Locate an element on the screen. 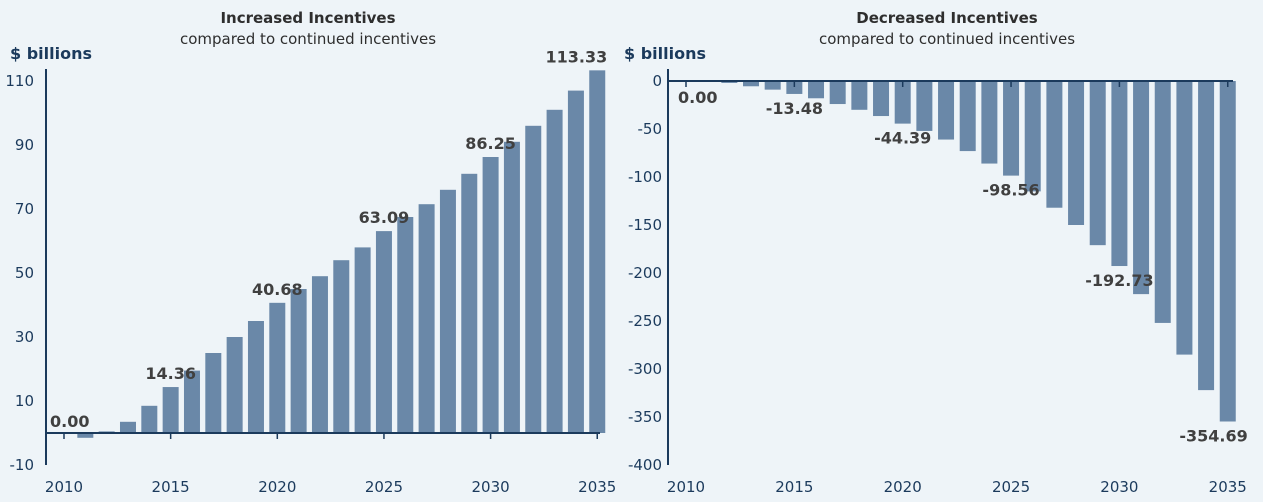 Image resolution: width=1263 pixels, height=502 pixels. data-label-2020: 40.68 is located at coordinates (277, 289).